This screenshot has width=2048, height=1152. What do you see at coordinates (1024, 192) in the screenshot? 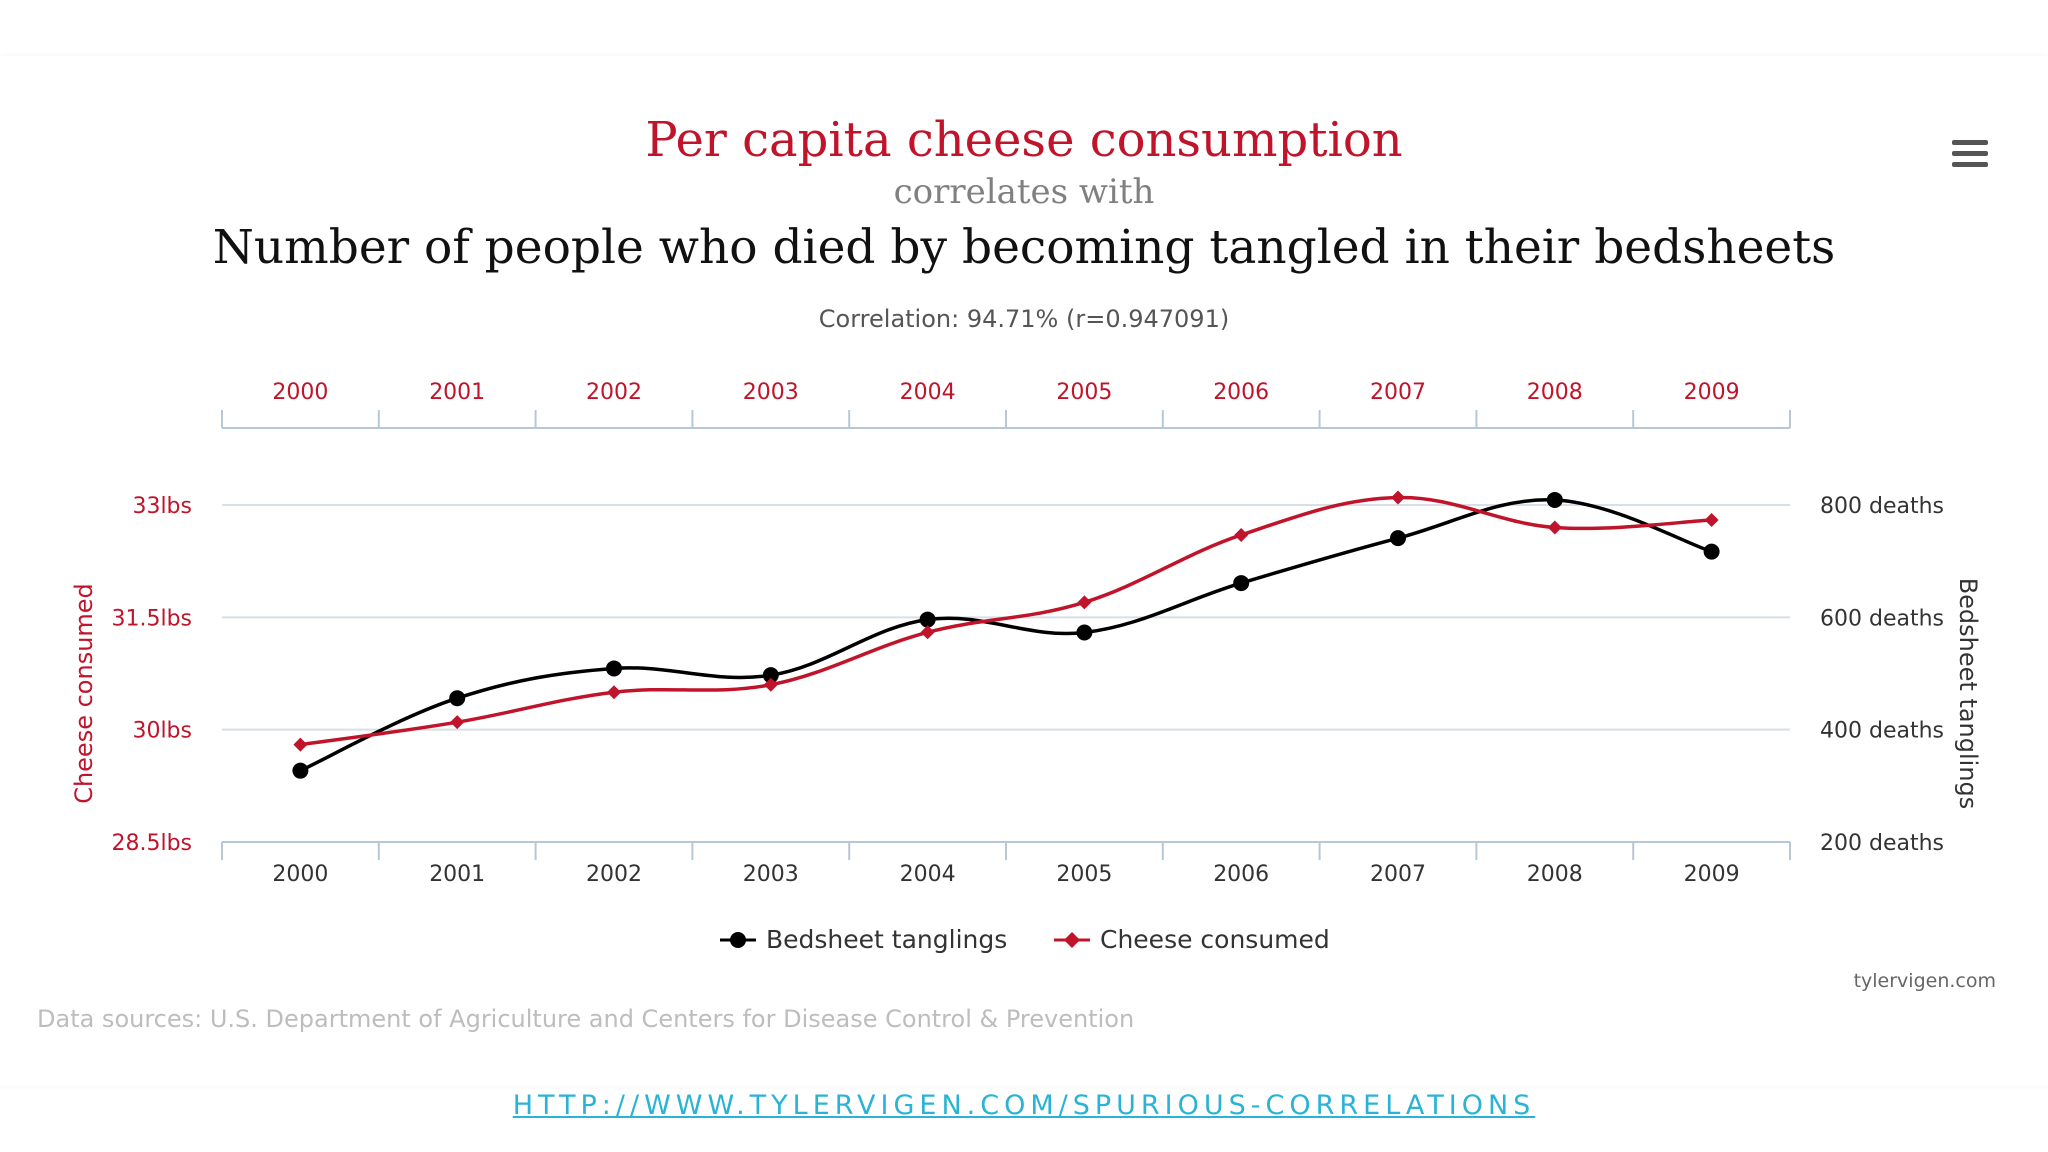
I see `chart-title-connector: correlates with` at bounding box center [1024, 192].